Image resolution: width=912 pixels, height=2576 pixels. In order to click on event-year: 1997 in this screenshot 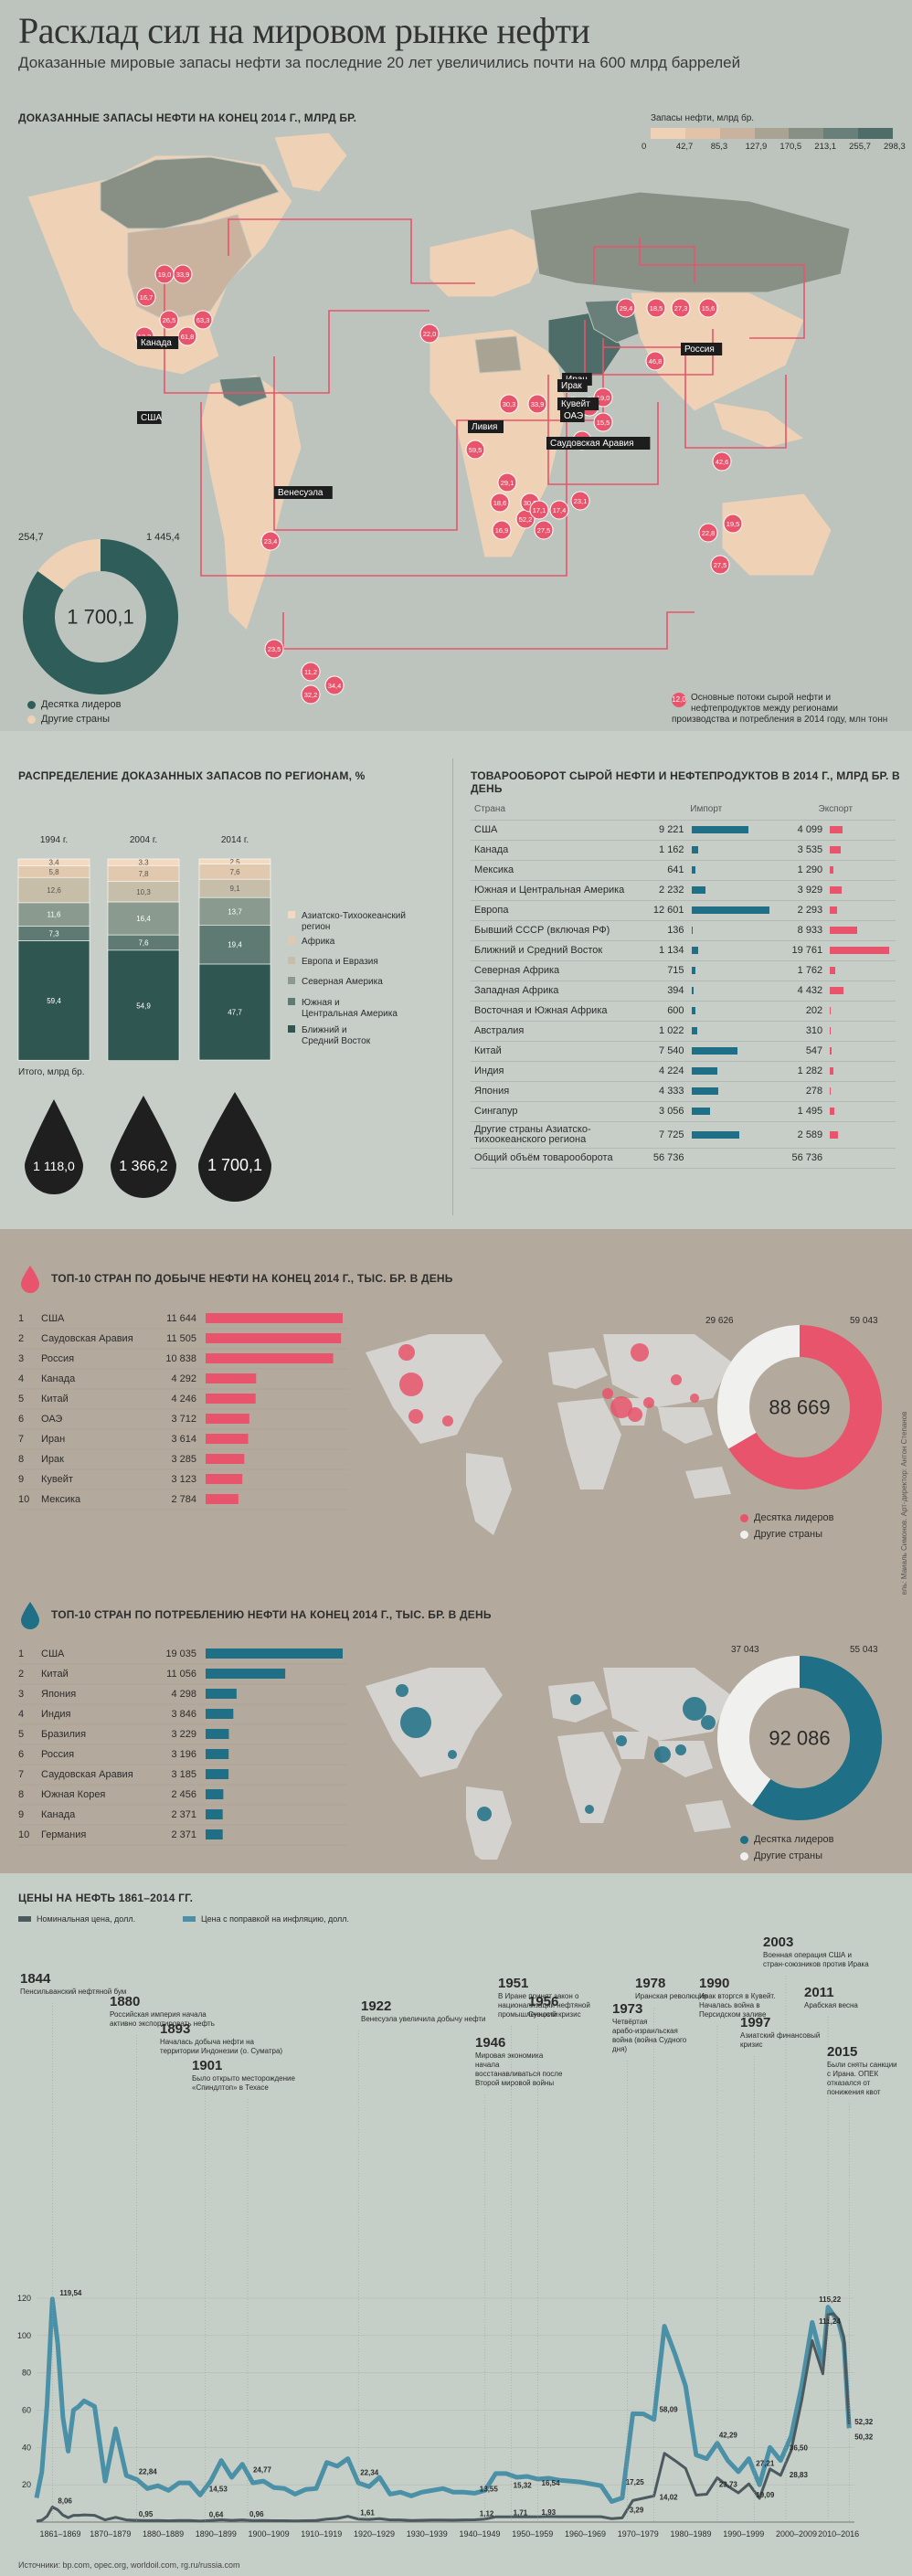, I will do `click(755, 2022)`.